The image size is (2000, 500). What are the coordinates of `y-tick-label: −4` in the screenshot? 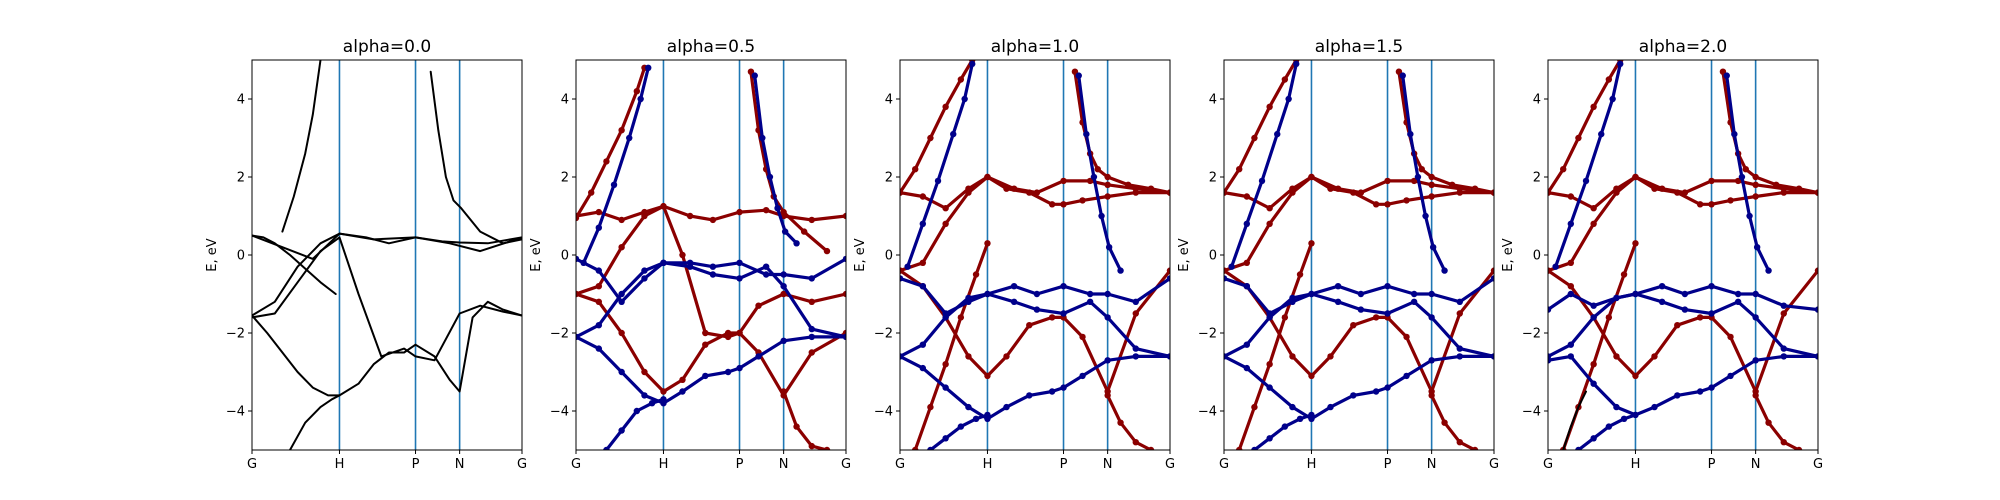 It's located at (1207, 412).